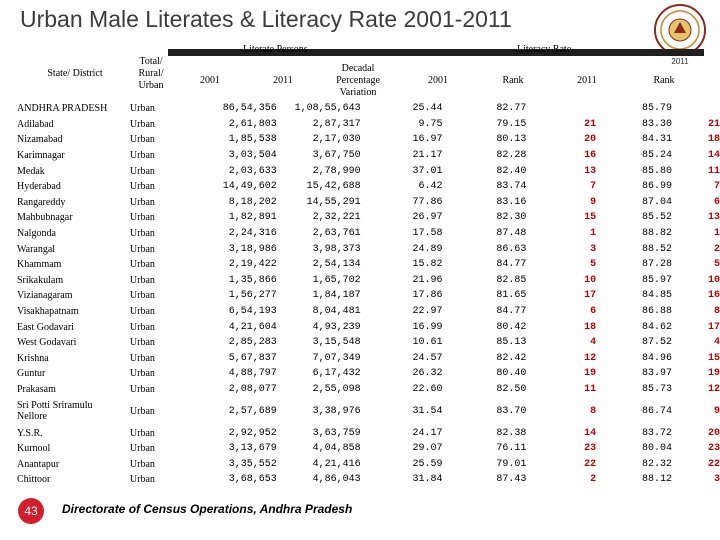 The height and width of the screenshot is (540, 720). Describe the element at coordinates (511, 280) in the screenshot. I see `literacy-rate-2001: 82.85` at that location.